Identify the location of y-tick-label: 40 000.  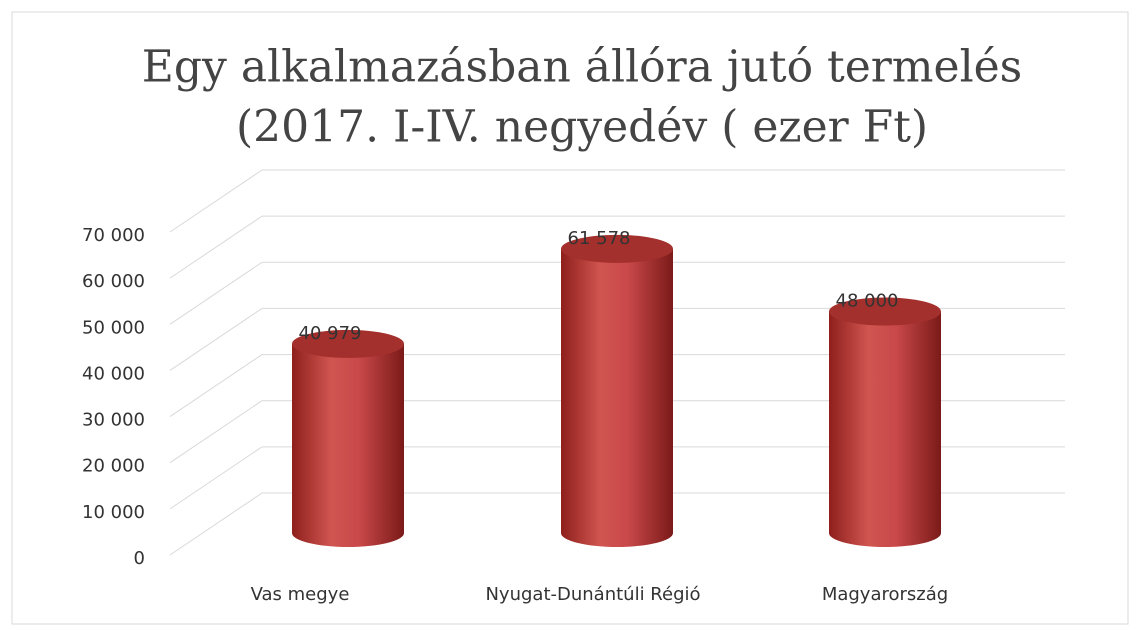
(113, 373).